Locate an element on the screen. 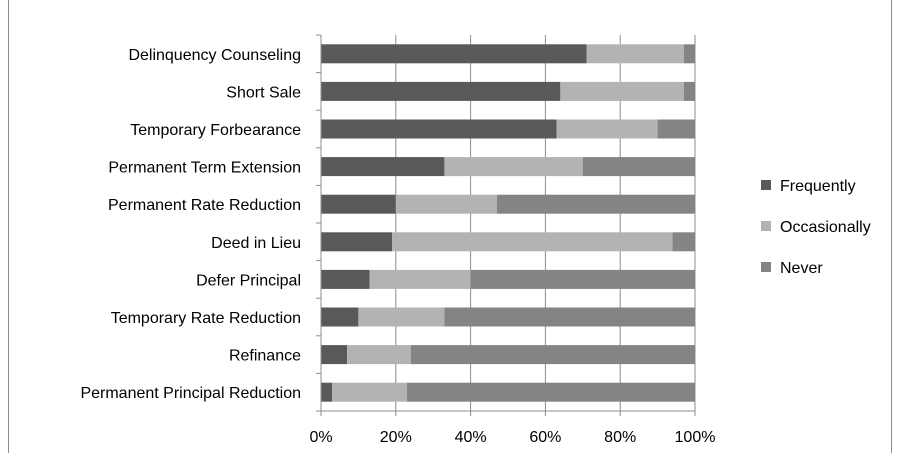 This screenshot has width=901, height=453. x-tick-label: 20% is located at coordinates (396, 437).